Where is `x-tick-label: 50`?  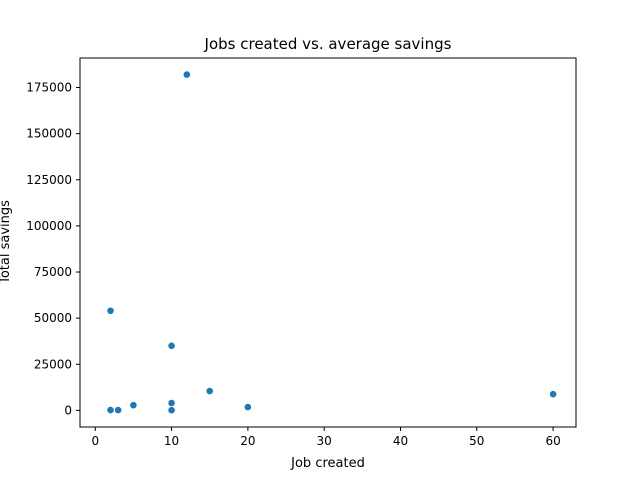 x-tick-label: 50 is located at coordinates (476, 441).